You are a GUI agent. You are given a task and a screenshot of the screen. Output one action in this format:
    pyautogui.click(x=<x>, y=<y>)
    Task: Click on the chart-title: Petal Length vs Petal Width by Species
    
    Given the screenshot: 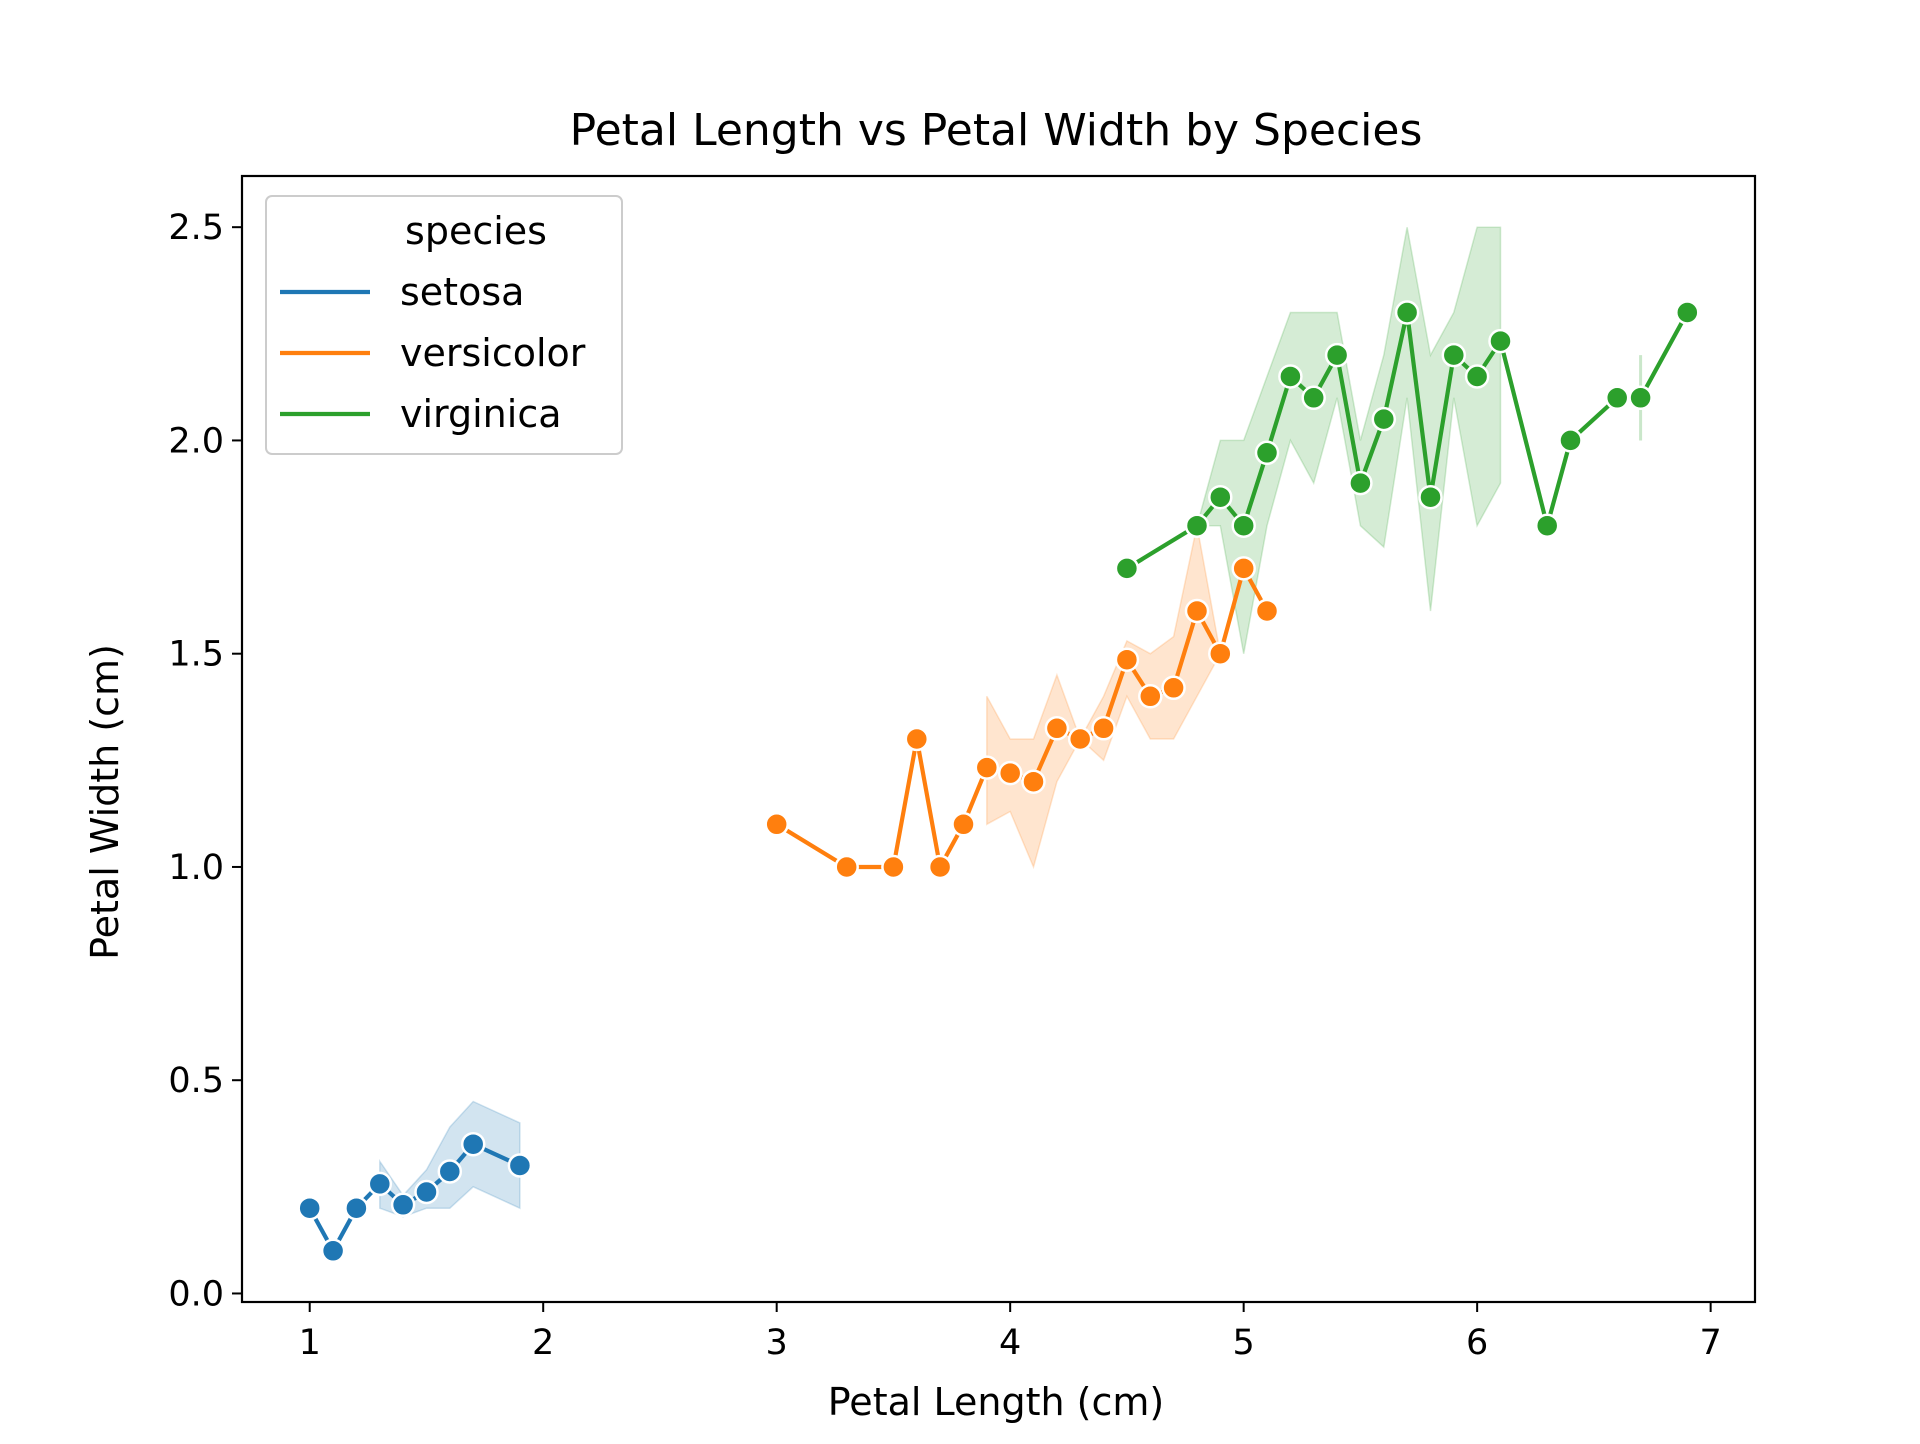 What is the action you would take?
    pyautogui.click(x=996, y=130)
    